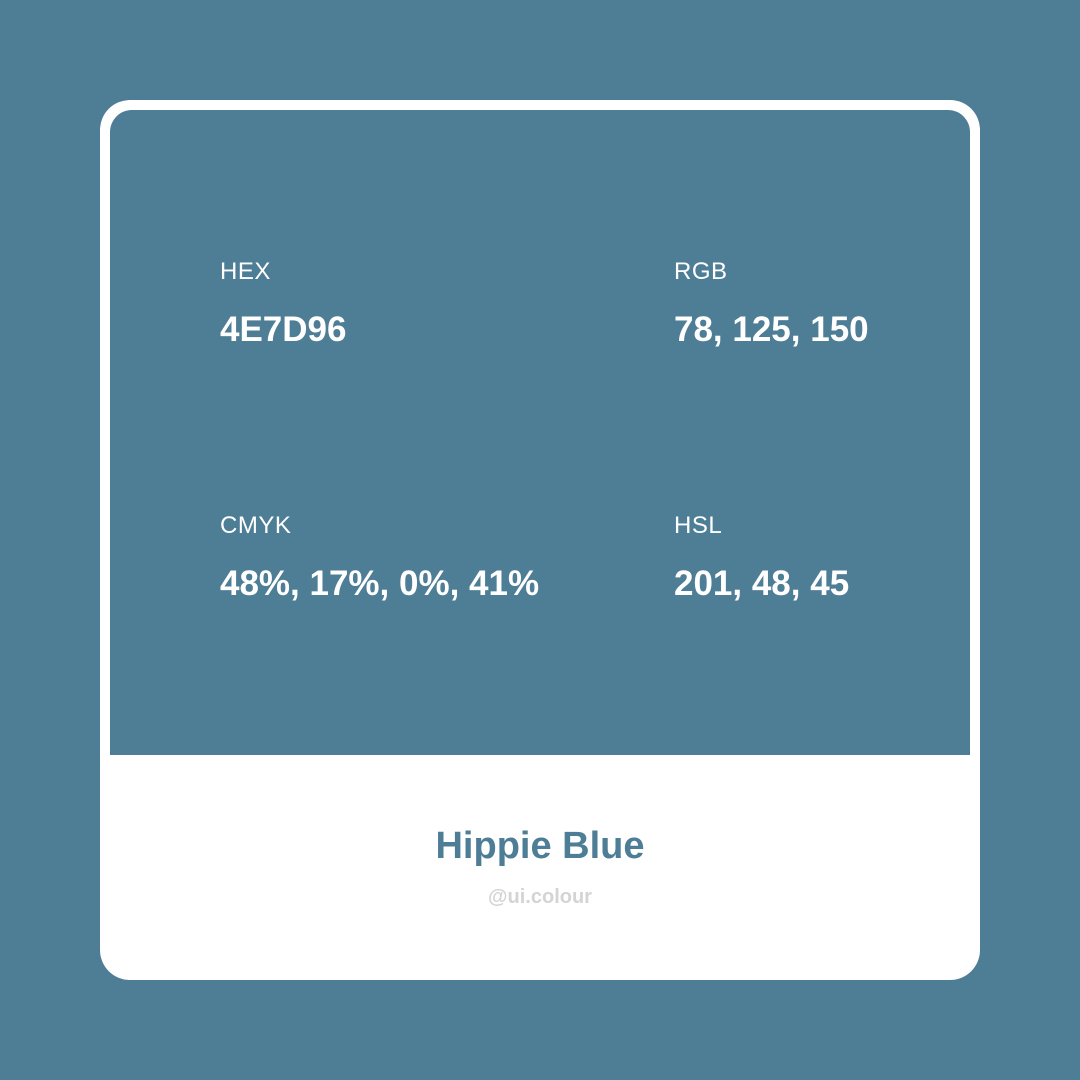  What do you see at coordinates (245, 271) in the screenshot?
I see `hex-label: HEX` at bounding box center [245, 271].